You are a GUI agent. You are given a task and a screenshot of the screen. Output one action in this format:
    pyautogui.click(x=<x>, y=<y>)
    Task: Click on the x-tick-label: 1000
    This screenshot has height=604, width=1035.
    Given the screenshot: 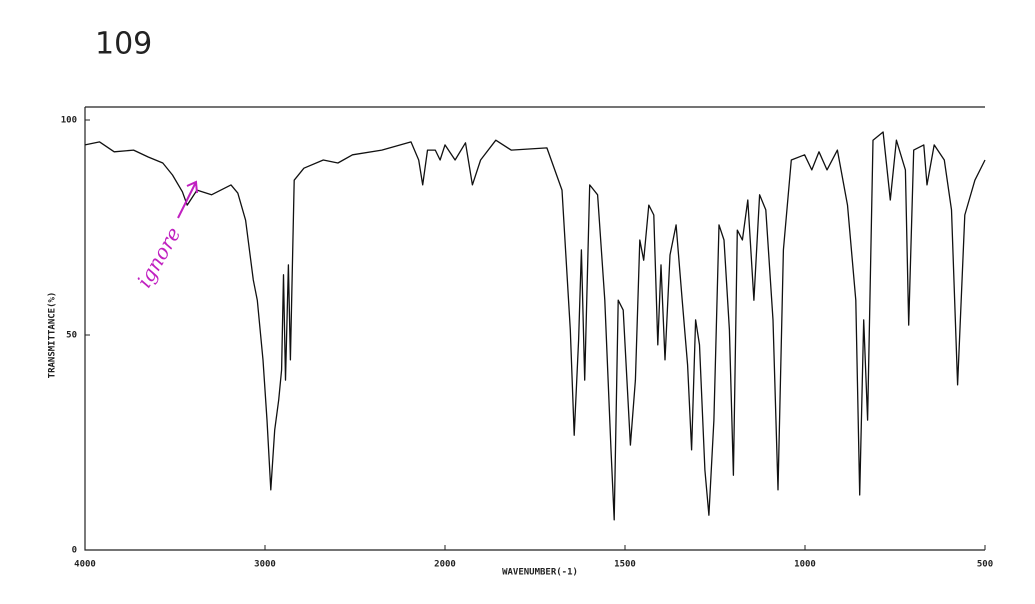 What is the action you would take?
    pyautogui.click(x=805, y=565)
    